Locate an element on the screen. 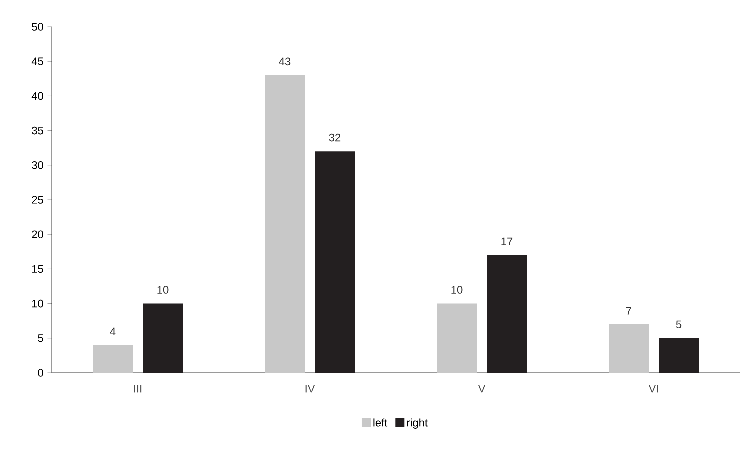  y-tick-label: 5 is located at coordinates (41, 338).